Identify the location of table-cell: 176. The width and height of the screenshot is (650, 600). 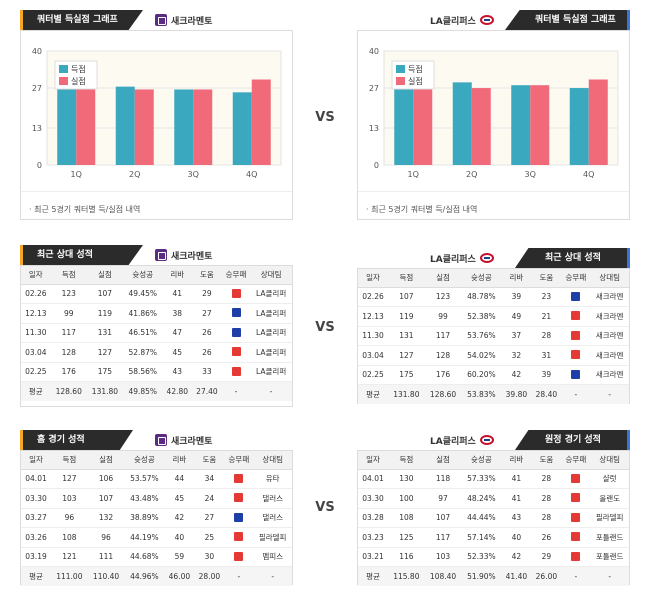
(68, 372).